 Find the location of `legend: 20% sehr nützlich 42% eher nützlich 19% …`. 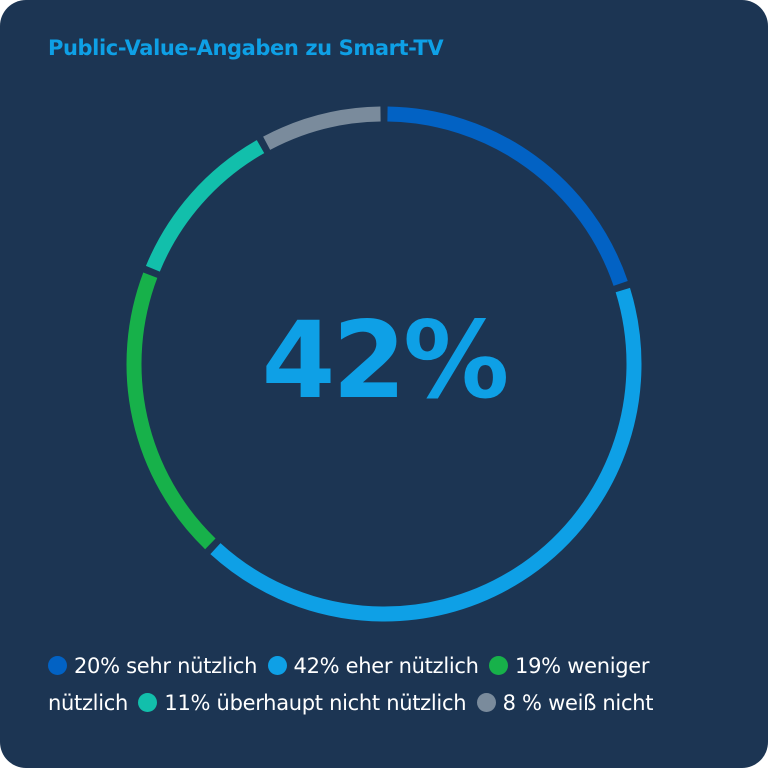

legend: 20% sehr nützlich 42% eher nützlich 19% … is located at coordinates (388, 685).